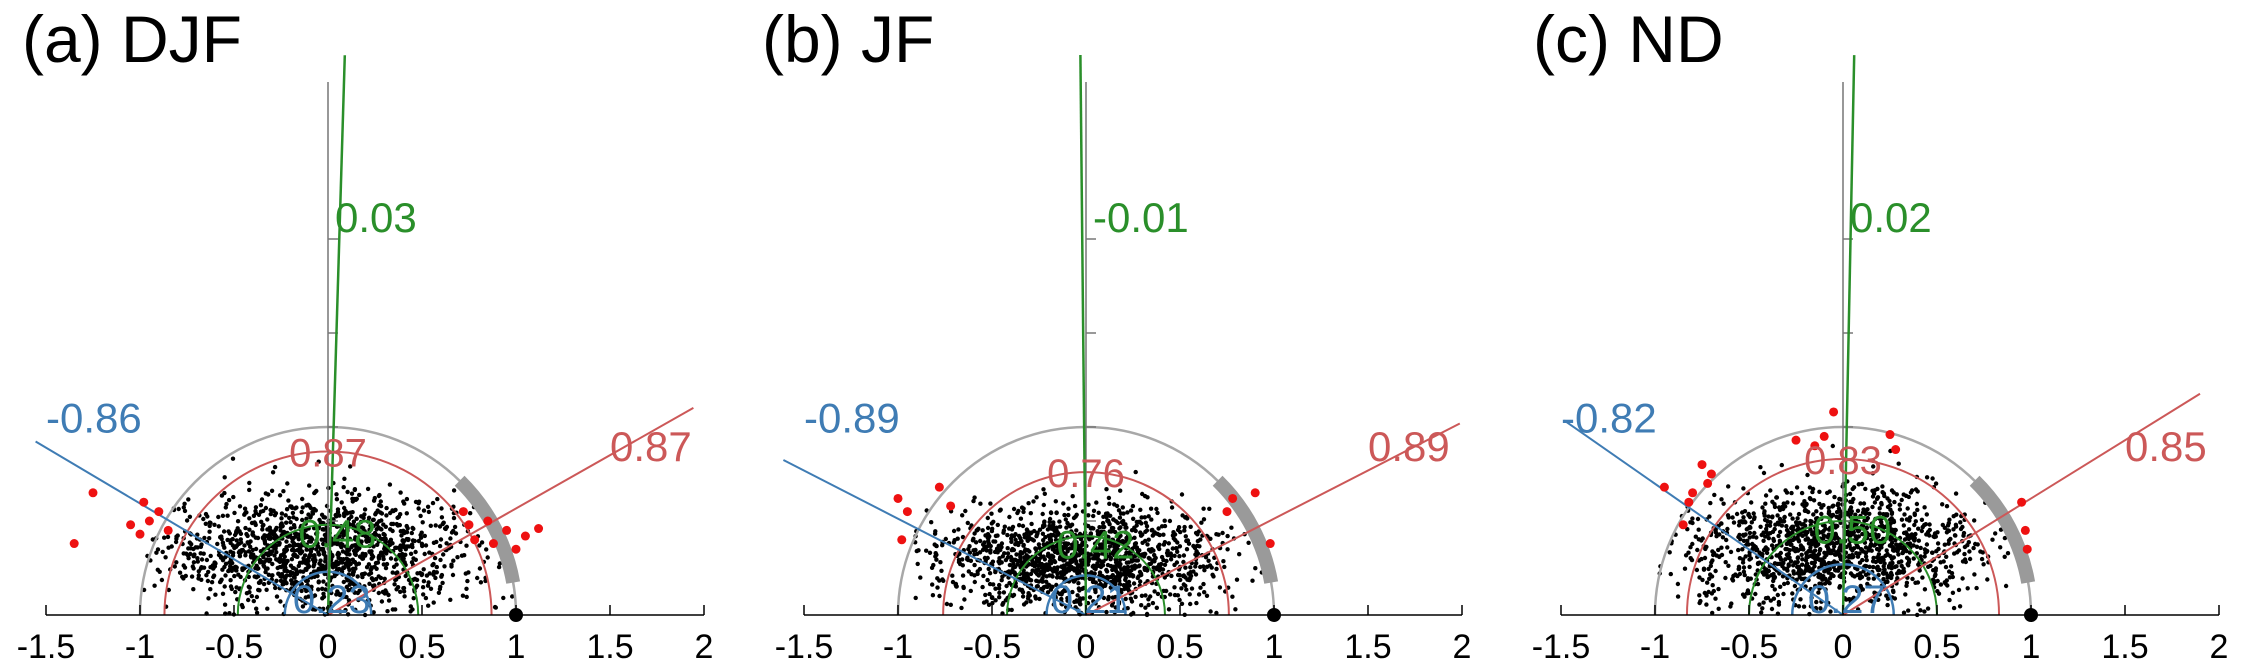  What do you see at coordinates (1847, 600) in the screenshot?
I see `blue-radius-label: 0.27` at bounding box center [1847, 600].